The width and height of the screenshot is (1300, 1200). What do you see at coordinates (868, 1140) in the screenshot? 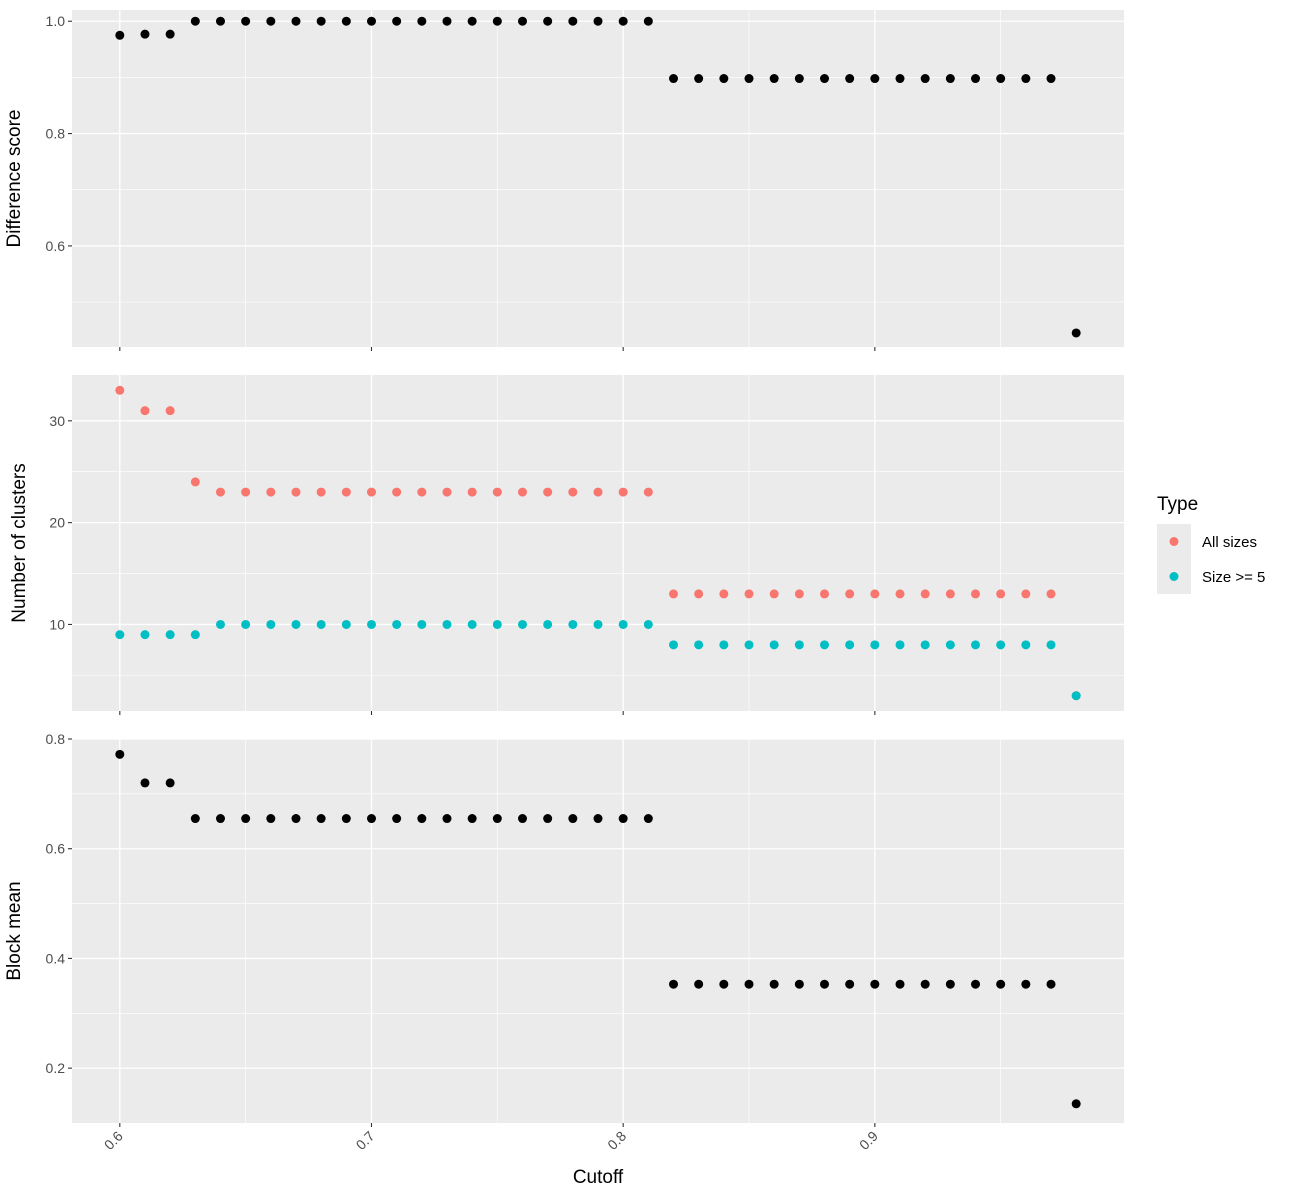
I see `x-tick-label: 0.9` at bounding box center [868, 1140].